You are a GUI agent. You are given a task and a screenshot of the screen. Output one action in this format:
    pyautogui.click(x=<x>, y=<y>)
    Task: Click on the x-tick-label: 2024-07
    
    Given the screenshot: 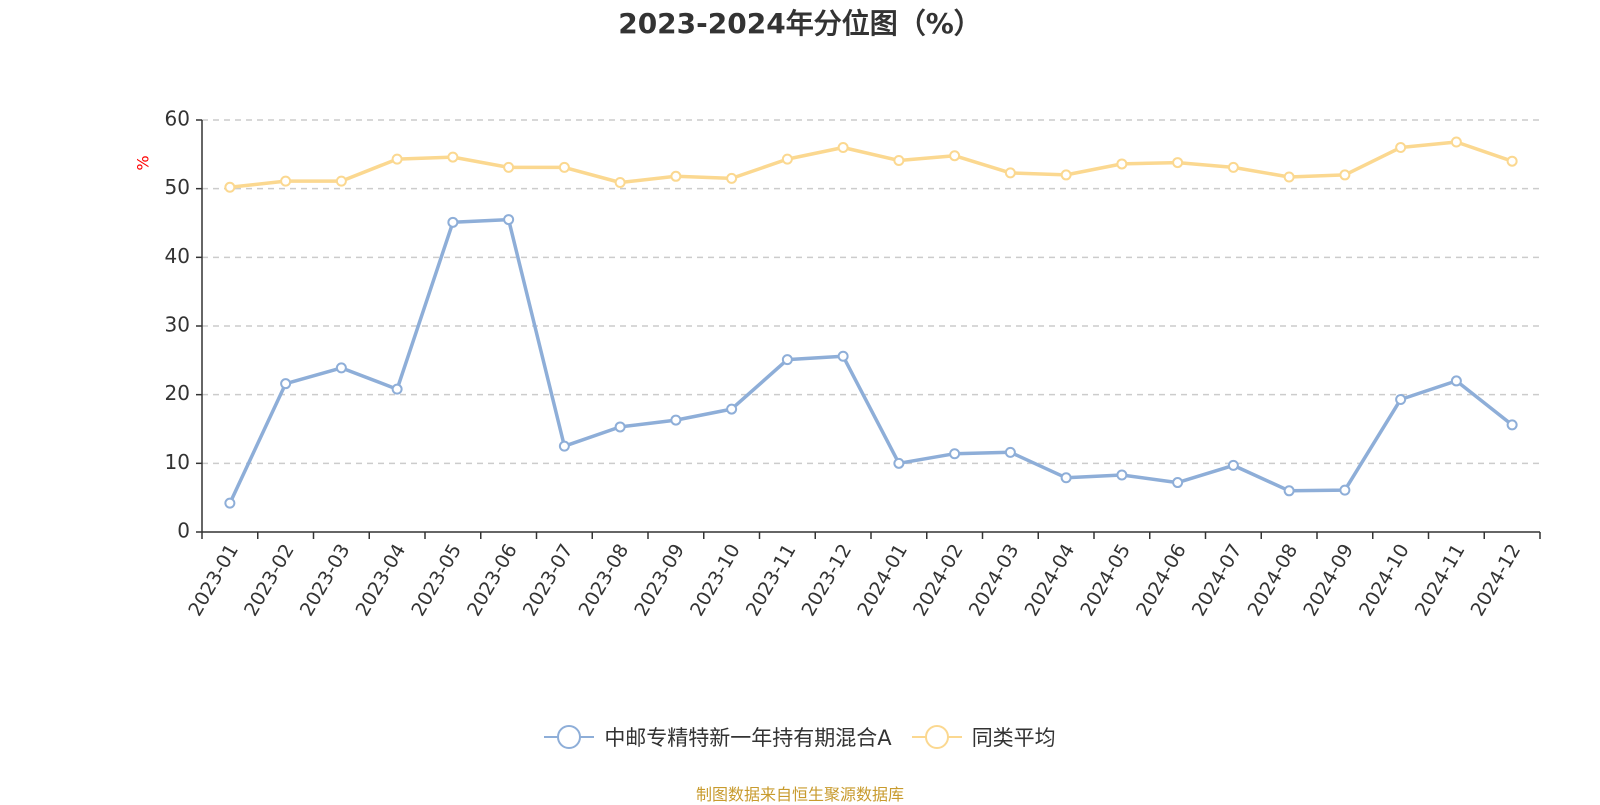 What is the action you would take?
    pyautogui.click(x=1217, y=580)
    